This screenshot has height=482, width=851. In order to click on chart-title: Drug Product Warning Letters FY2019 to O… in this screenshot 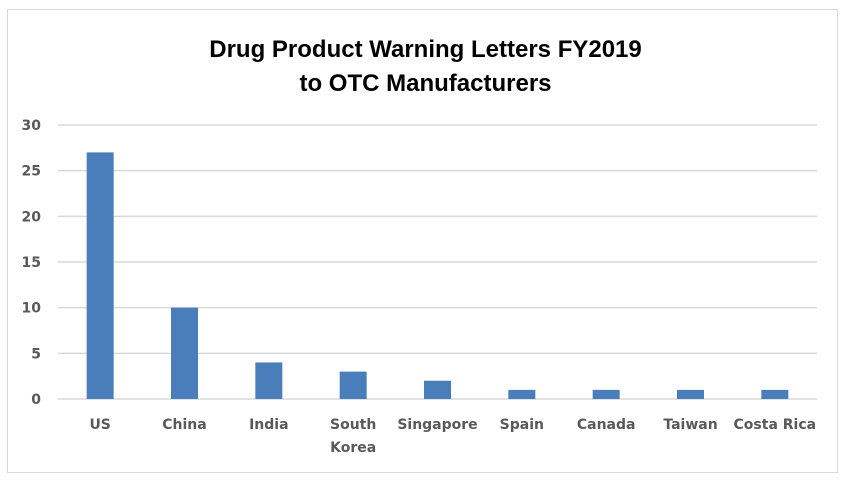, I will do `click(425, 67)`.